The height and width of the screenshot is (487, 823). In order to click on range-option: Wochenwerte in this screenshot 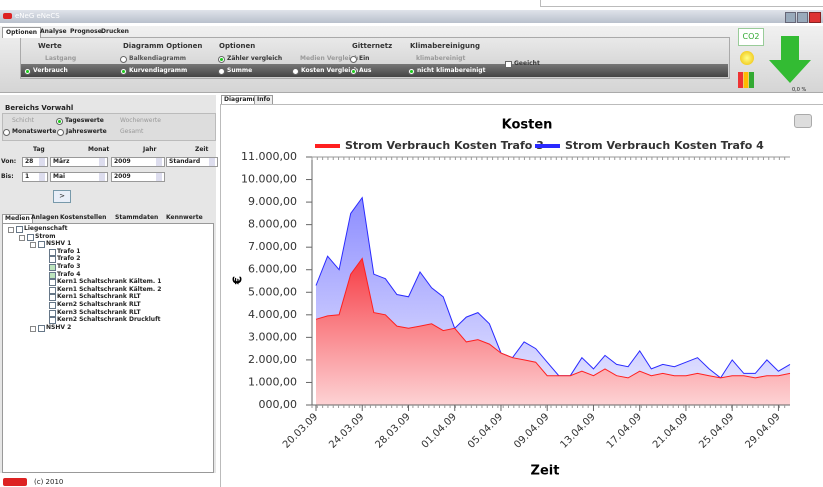, I will do `click(140, 120)`.